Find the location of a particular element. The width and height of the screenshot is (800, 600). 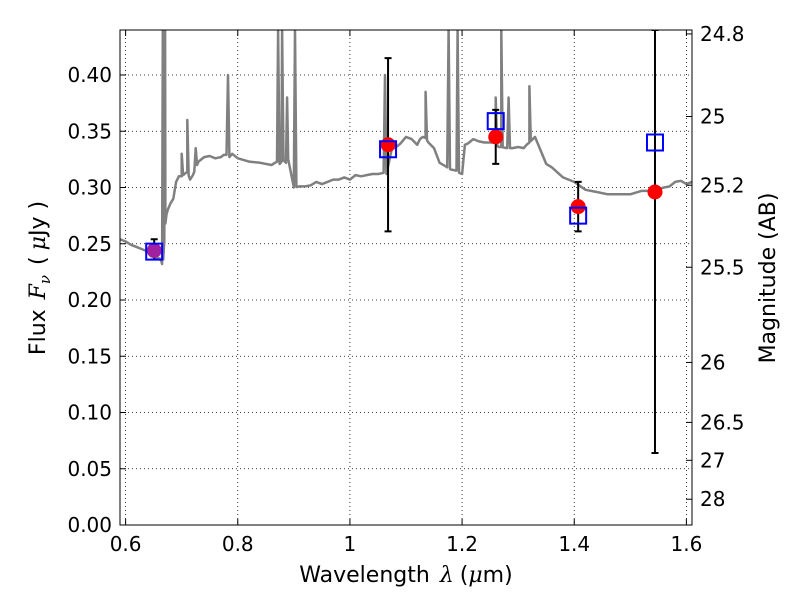

y-tick-label: 0.10 is located at coordinates (89, 413).